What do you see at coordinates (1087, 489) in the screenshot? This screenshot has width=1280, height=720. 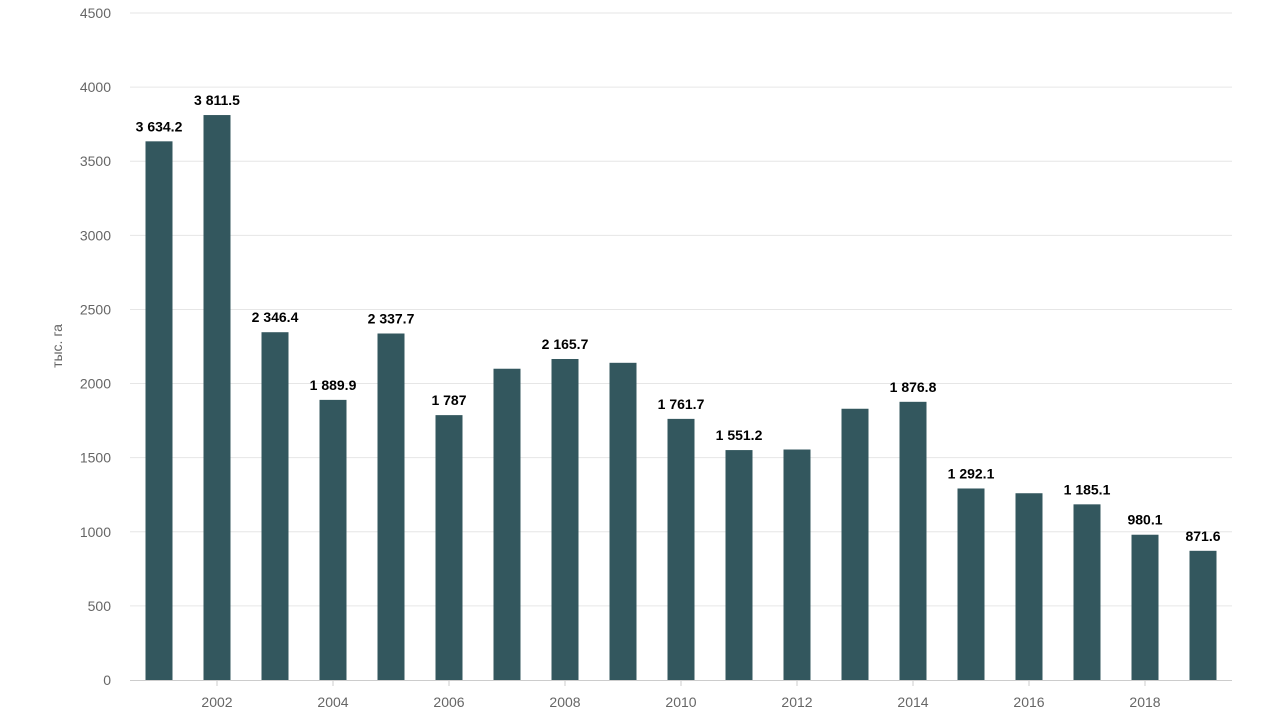 I see `data-label: 1 185.1` at bounding box center [1087, 489].